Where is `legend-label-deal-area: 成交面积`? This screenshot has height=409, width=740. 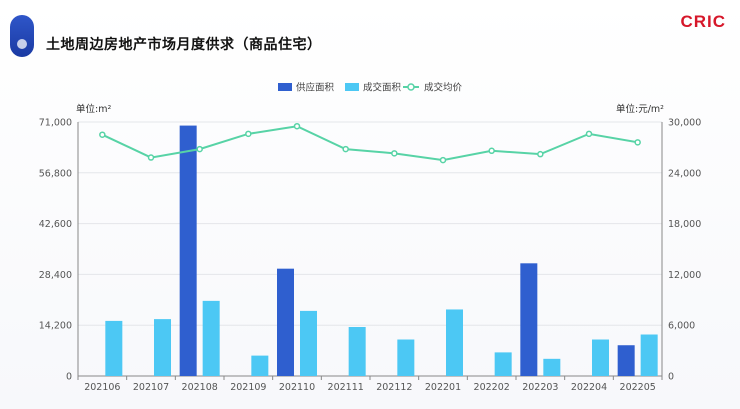 legend-label-deal-area: 成交面积 is located at coordinates (382, 88).